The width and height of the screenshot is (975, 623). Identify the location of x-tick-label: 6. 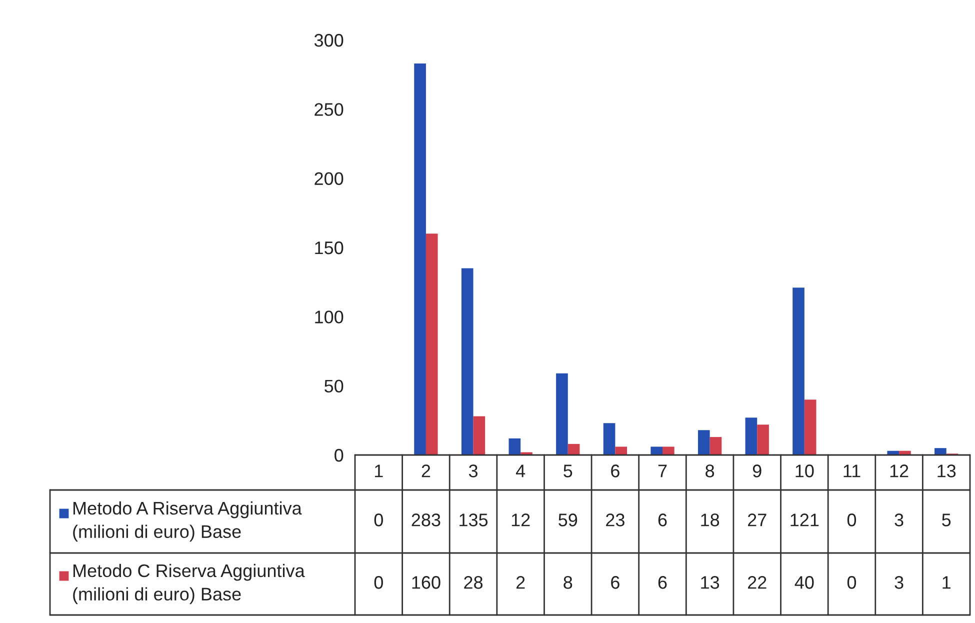
(615, 471).